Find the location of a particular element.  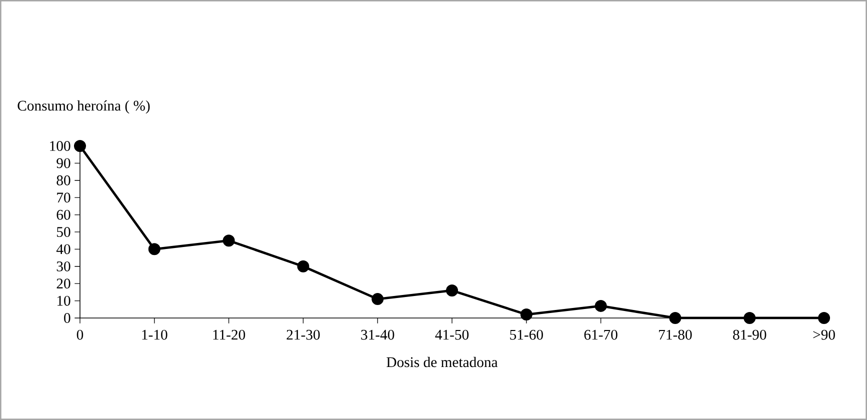

x-tick-label: >90 is located at coordinates (824, 335).